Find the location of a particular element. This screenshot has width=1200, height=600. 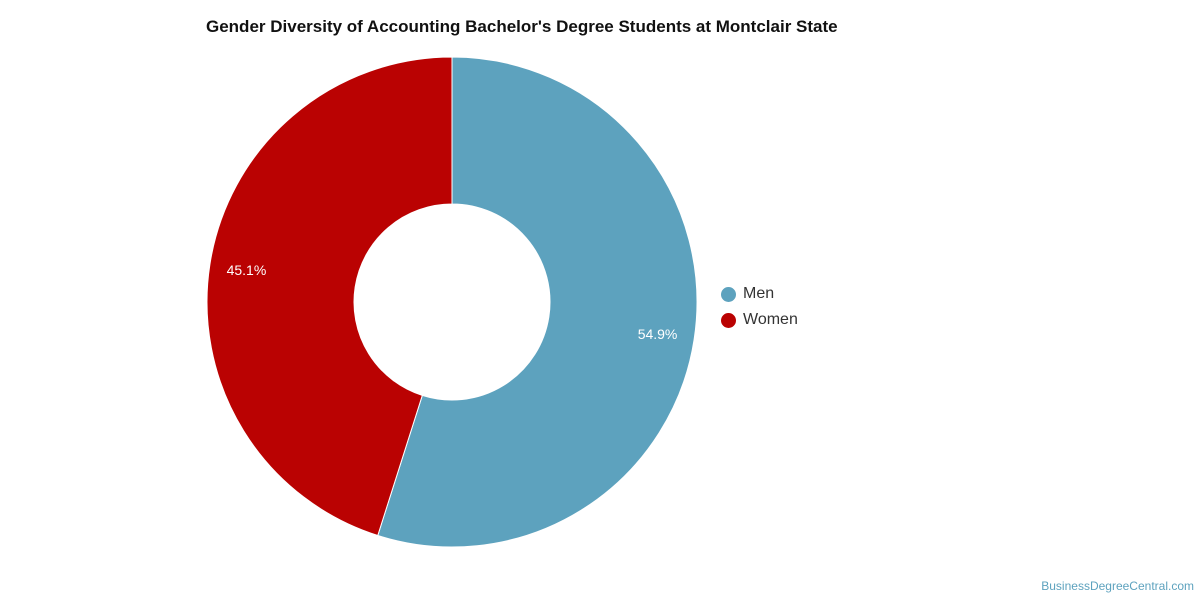

data-label-men: 54.9% is located at coordinates (658, 334).